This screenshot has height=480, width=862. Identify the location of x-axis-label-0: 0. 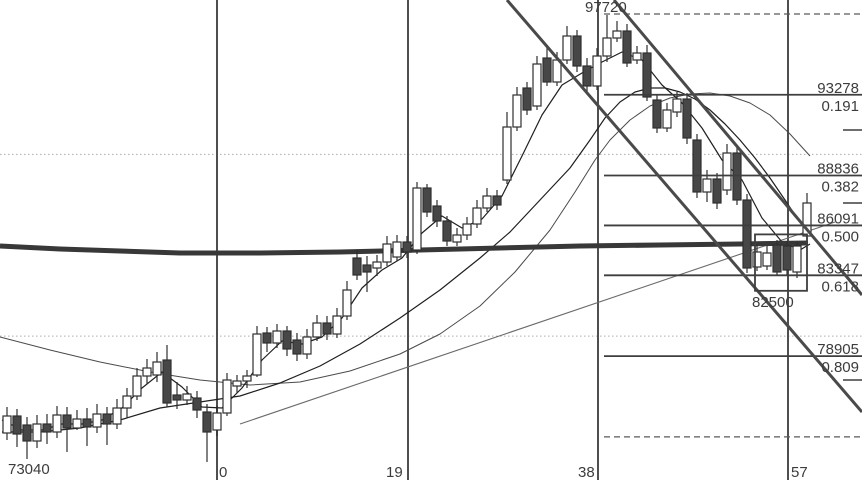
(223, 472).